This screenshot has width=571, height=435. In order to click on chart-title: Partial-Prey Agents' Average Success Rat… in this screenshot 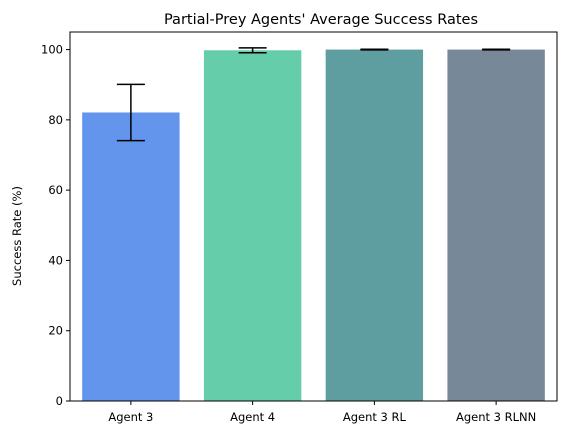, I will do `click(321, 20)`.